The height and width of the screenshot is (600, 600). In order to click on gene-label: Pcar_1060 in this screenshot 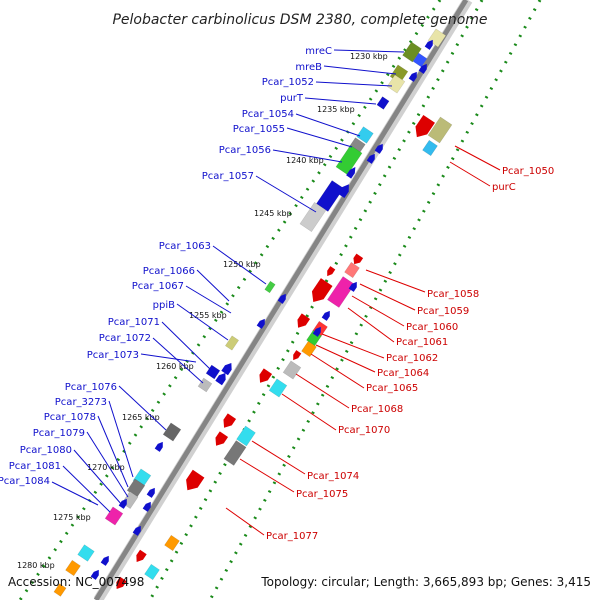, I will do `click(432, 327)`.